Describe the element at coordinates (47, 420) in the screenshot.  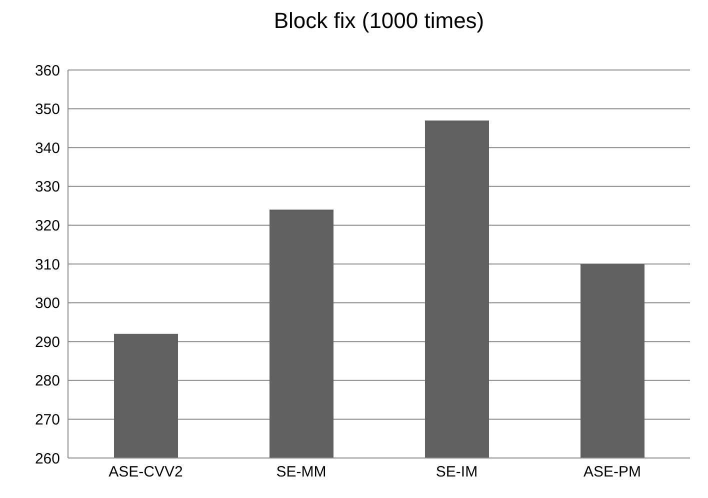
I see `y-tick-label: 270` at that location.